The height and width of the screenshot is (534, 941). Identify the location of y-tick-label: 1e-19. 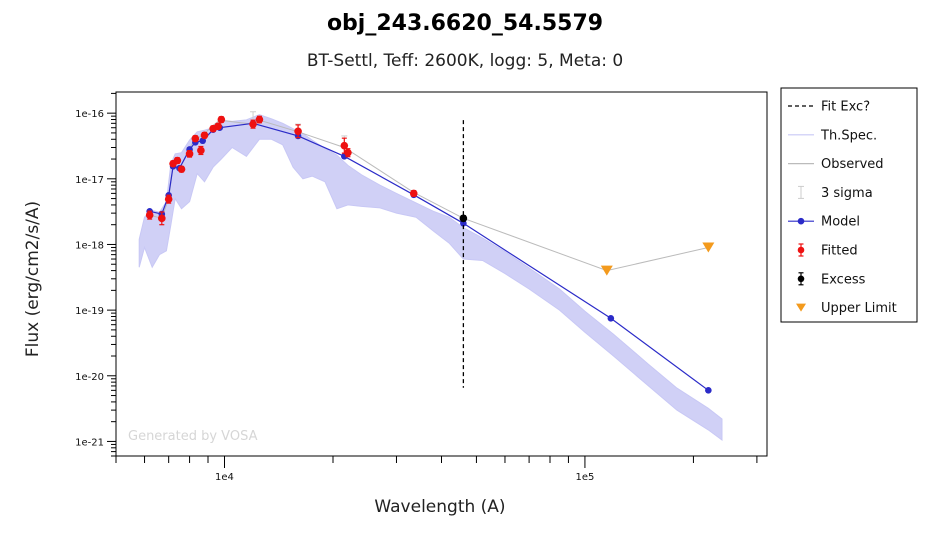
(89, 311).